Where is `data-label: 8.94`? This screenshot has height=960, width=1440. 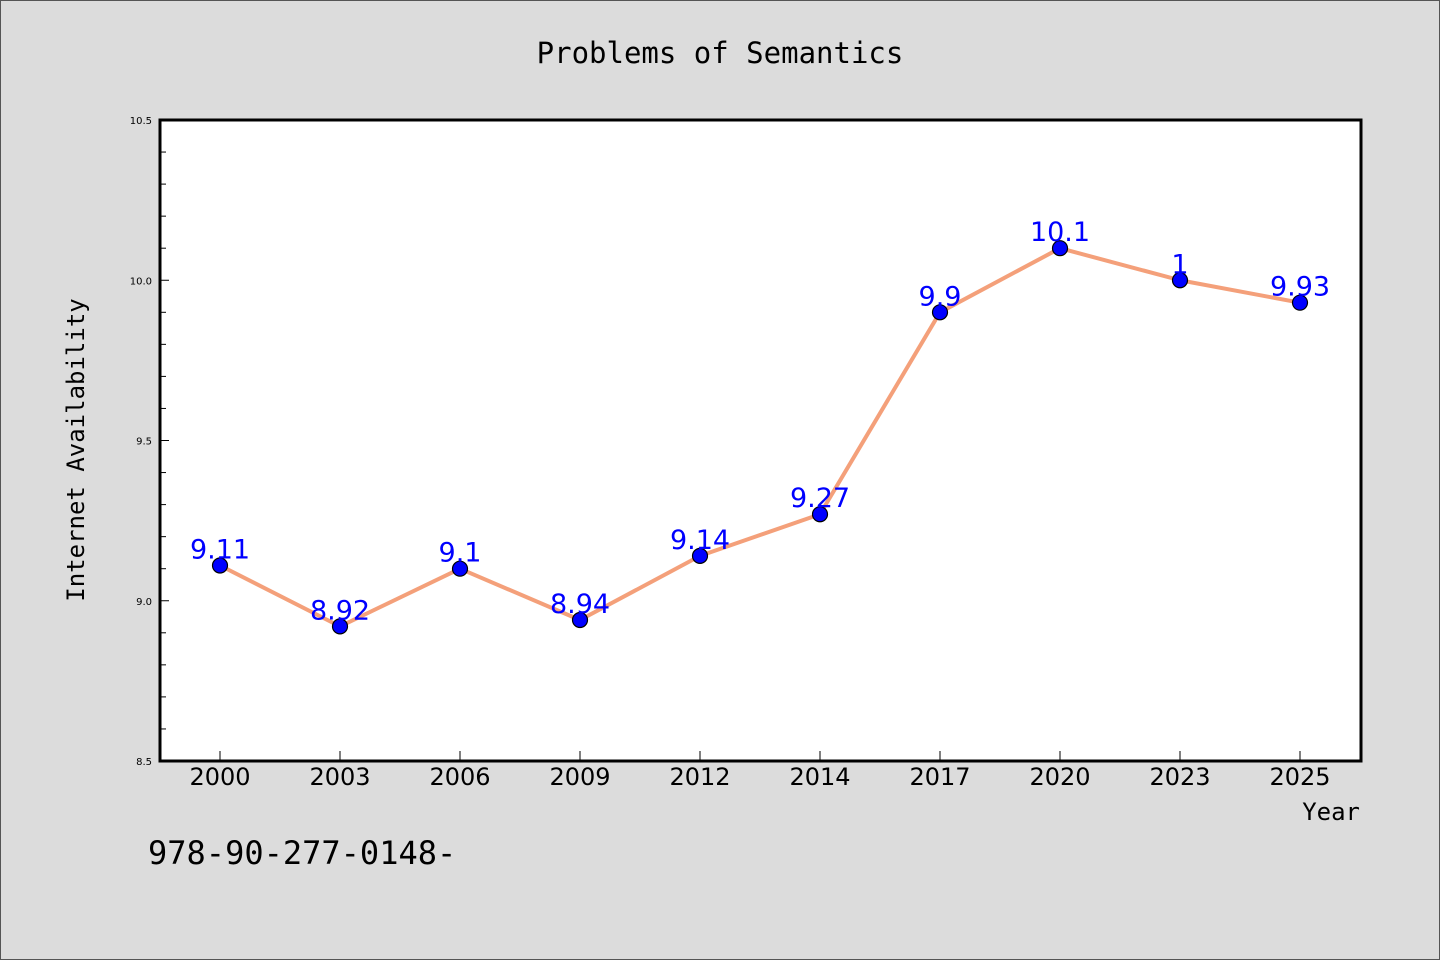 data-label: 8.94 is located at coordinates (580, 604).